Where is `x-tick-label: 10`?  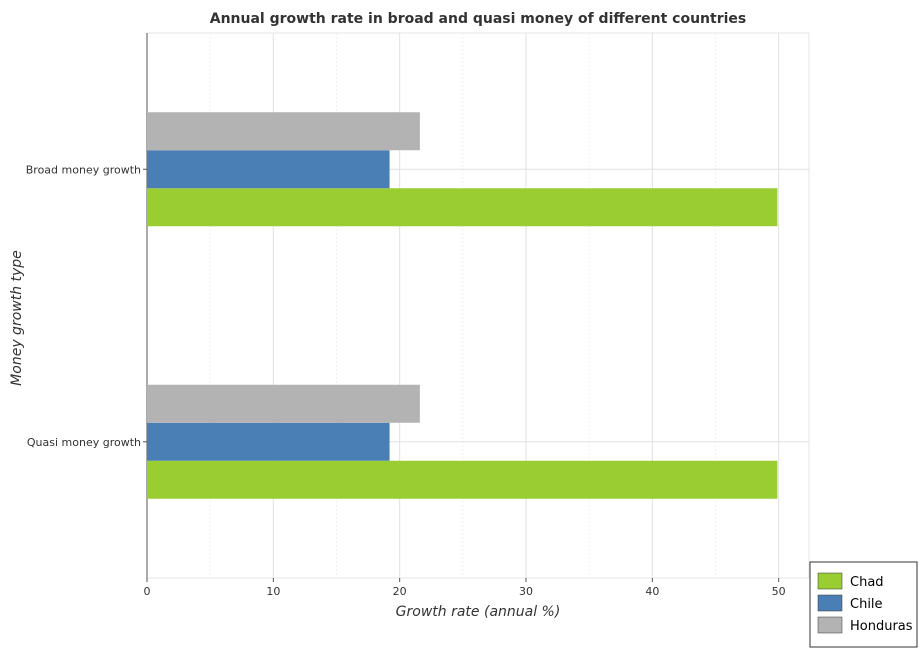
x-tick-label: 10 is located at coordinates (273, 591).